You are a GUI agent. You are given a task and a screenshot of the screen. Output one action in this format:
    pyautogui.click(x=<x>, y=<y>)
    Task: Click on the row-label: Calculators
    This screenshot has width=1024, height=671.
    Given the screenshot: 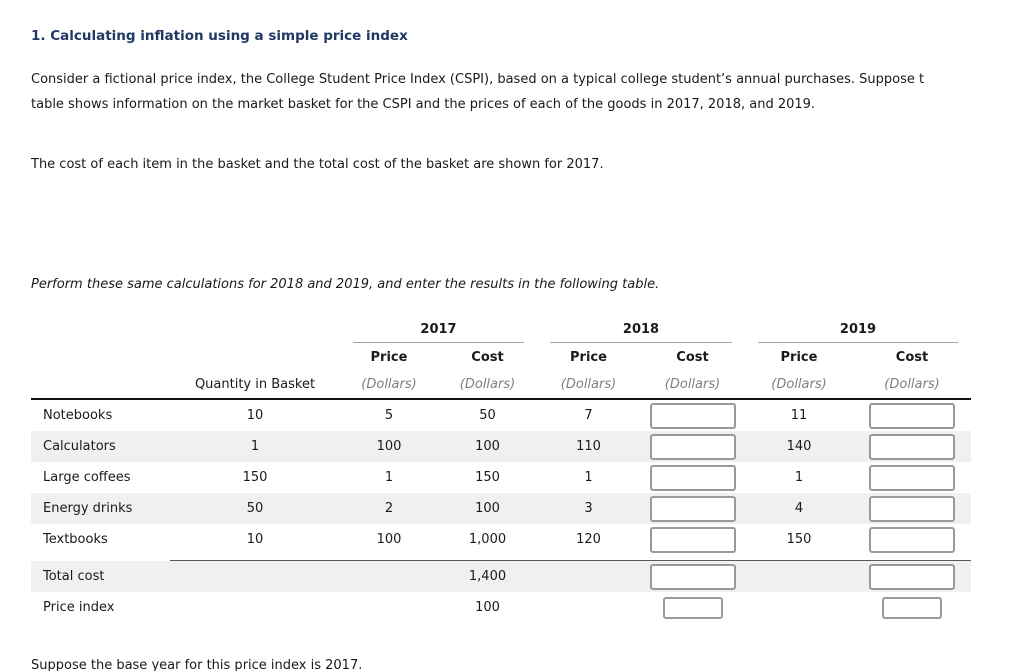 What is the action you would take?
    pyautogui.click(x=79, y=446)
    